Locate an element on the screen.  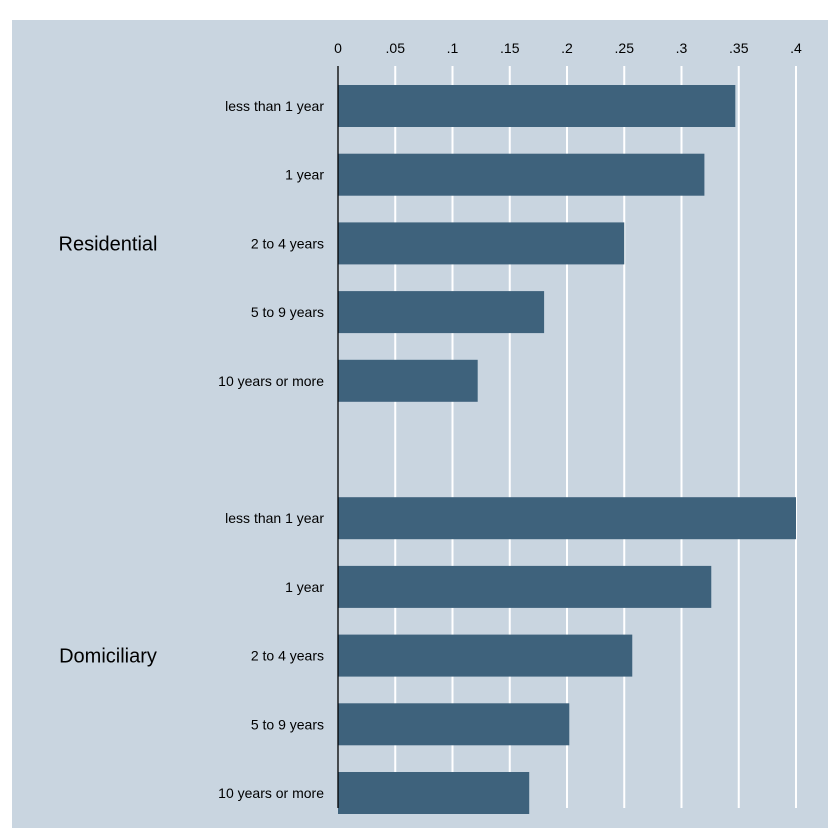
x-tick-label: 0 is located at coordinates (338, 48).